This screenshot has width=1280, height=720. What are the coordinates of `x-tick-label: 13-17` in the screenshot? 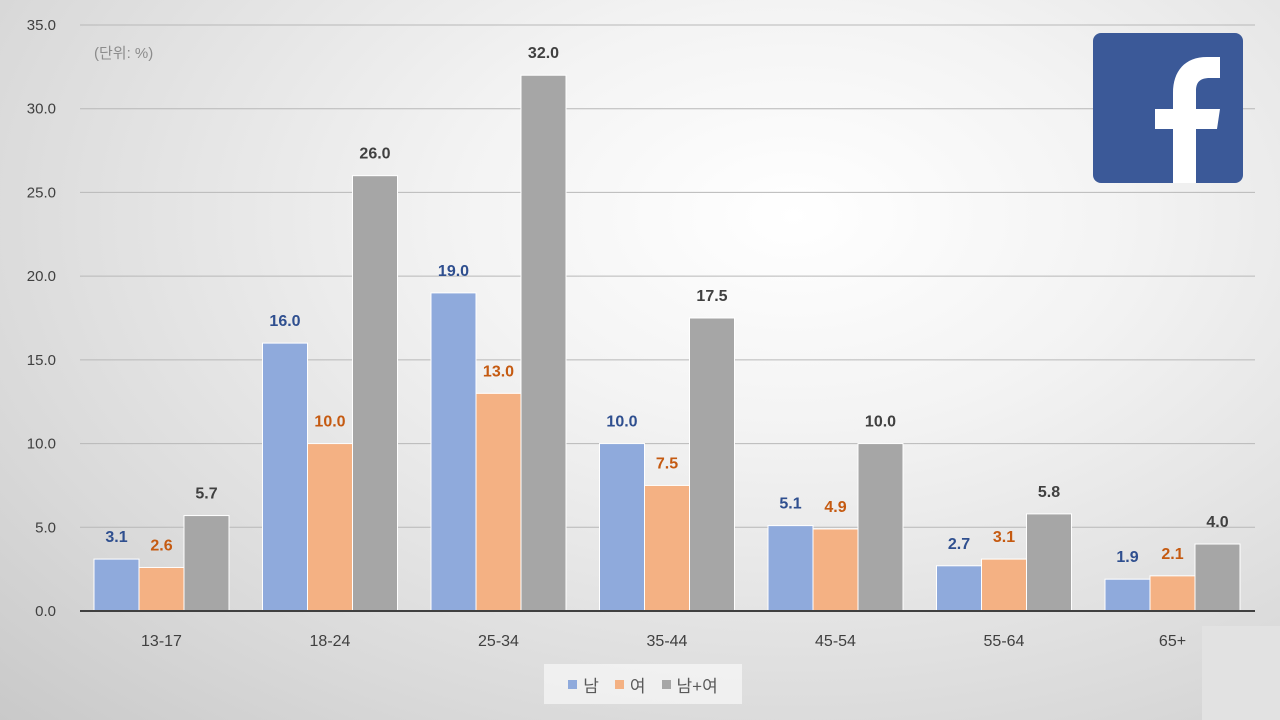 It's located at (161, 641).